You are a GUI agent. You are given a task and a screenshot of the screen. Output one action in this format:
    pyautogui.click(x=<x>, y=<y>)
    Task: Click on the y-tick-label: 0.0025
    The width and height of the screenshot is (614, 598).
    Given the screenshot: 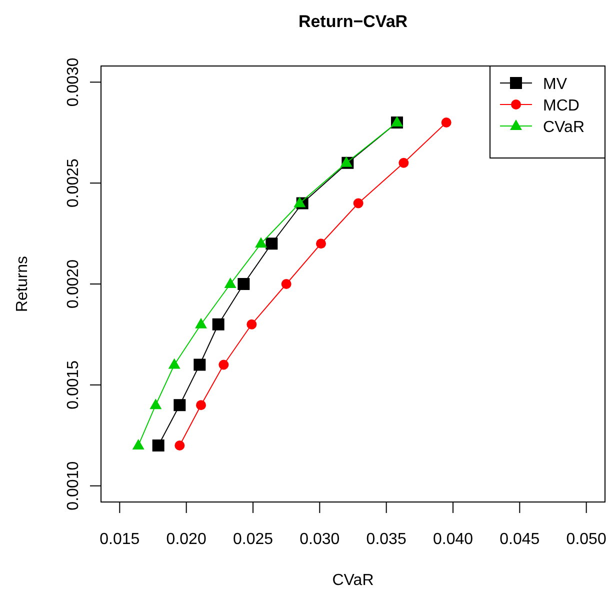 What is the action you would take?
    pyautogui.click(x=73, y=183)
    